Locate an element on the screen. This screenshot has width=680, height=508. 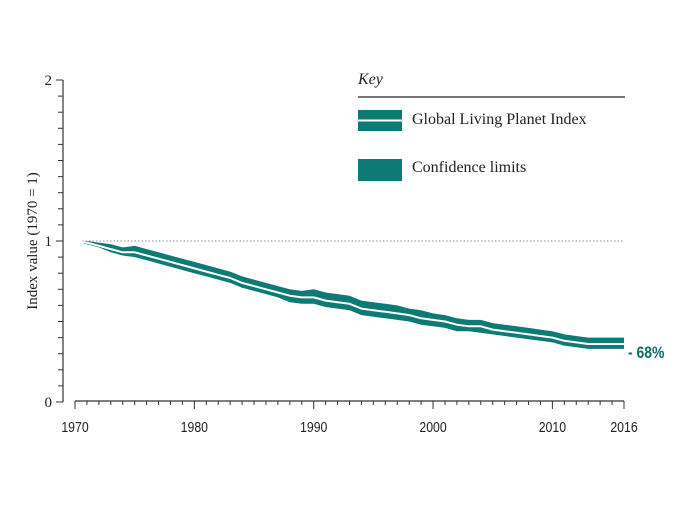
x-tick-label: 2000 is located at coordinates (433, 427).